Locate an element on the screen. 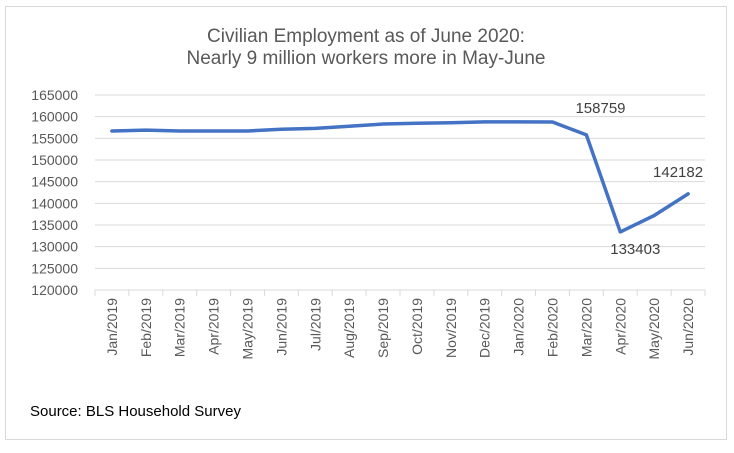 This screenshot has height=453, width=734. chart-title: Civilian Employment as of June 2020: is located at coordinates (366, 36).